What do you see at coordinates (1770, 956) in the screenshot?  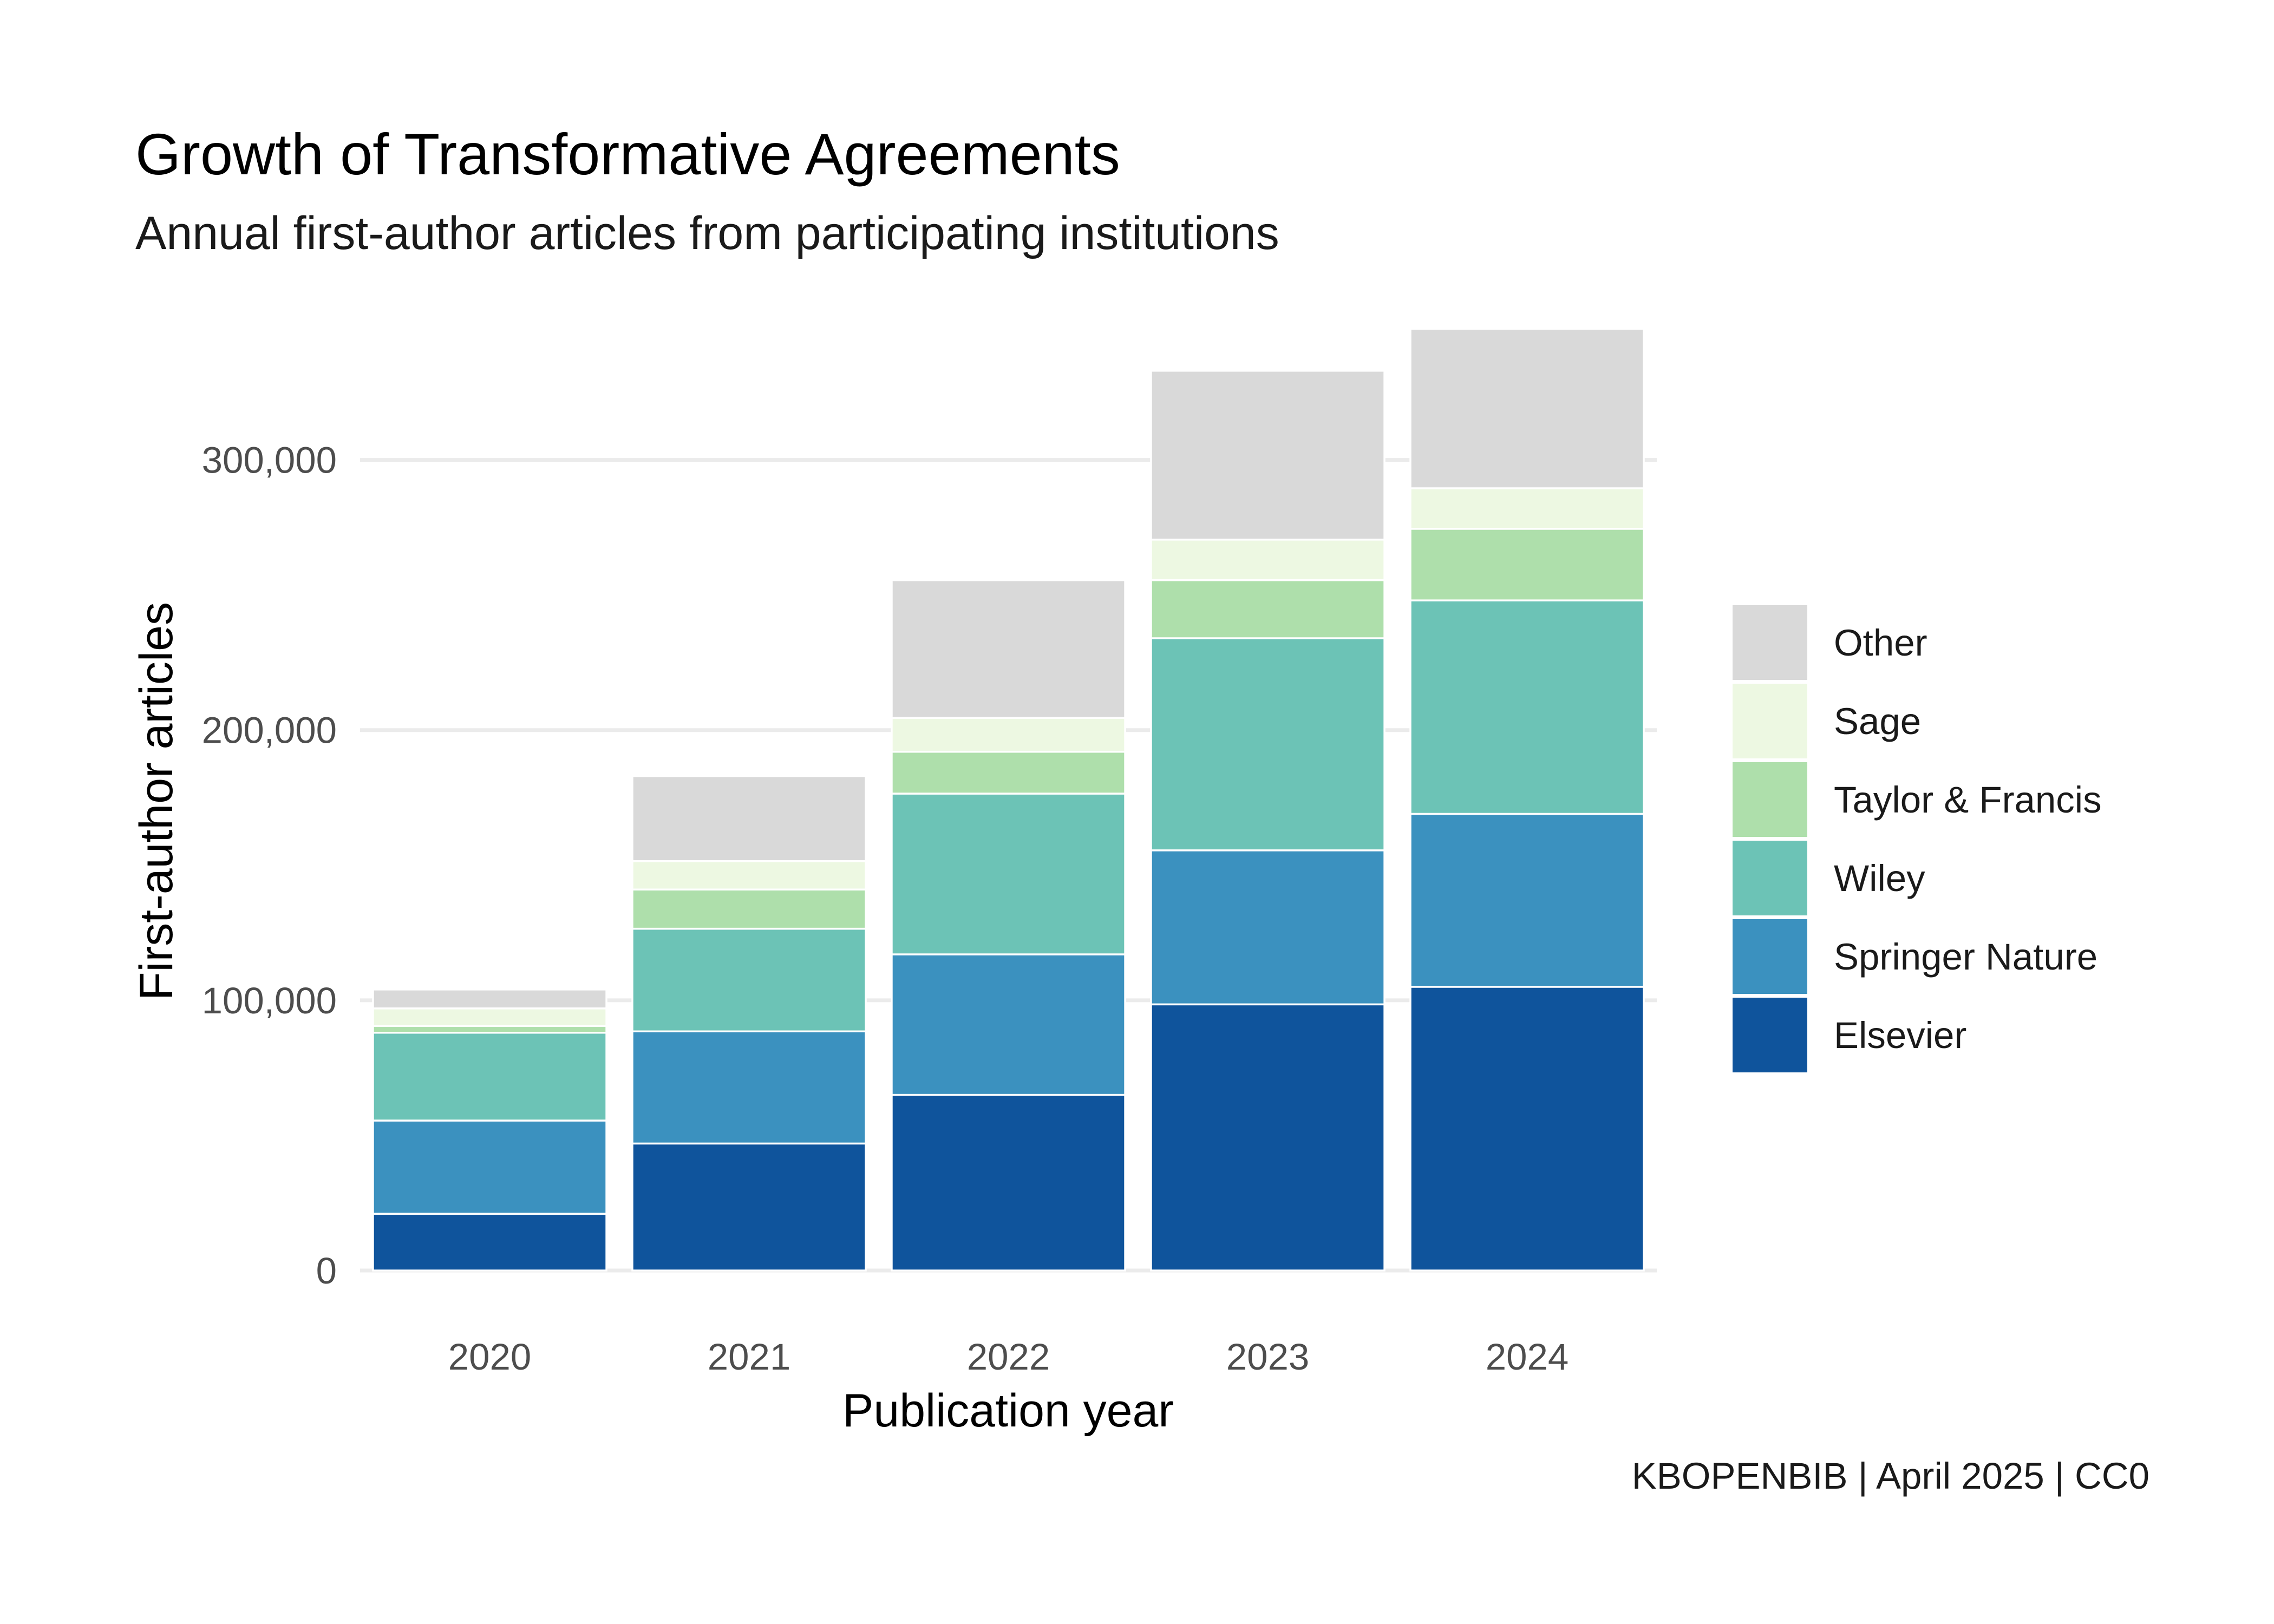 I see `legend-key-springer-nature` at bounding box center [1770, 956].